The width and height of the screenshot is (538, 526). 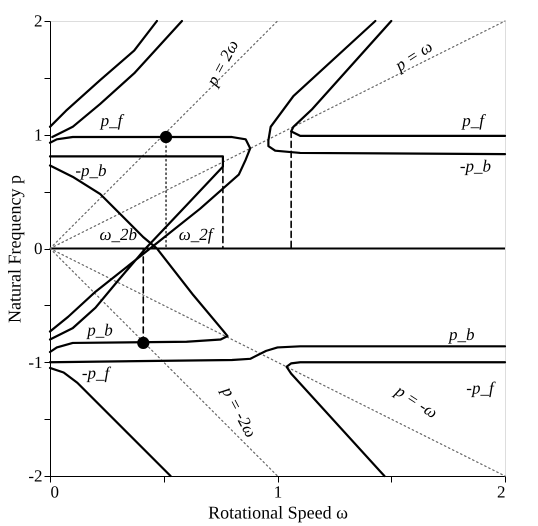 What do you see at coordinates (54, 492) in the screenshot?
I see `x-tick-label: 0` at bounding box center [54, 492].